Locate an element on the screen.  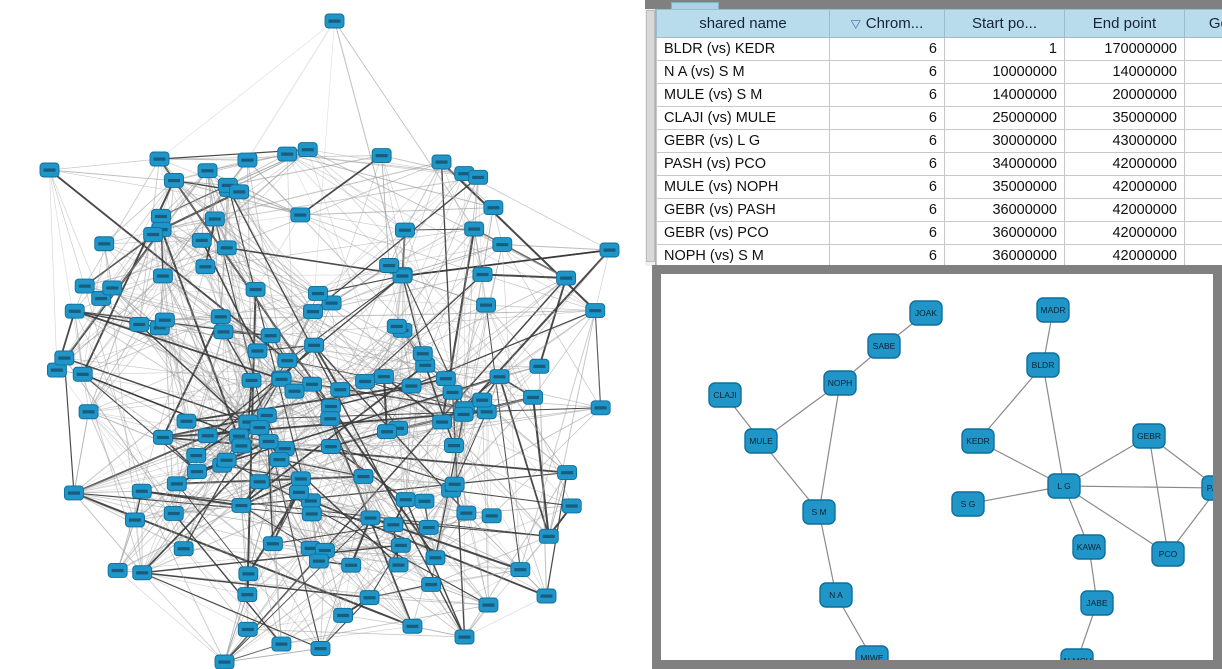
cell-genetic: 9.9 is located at coordinates (1203, 255).